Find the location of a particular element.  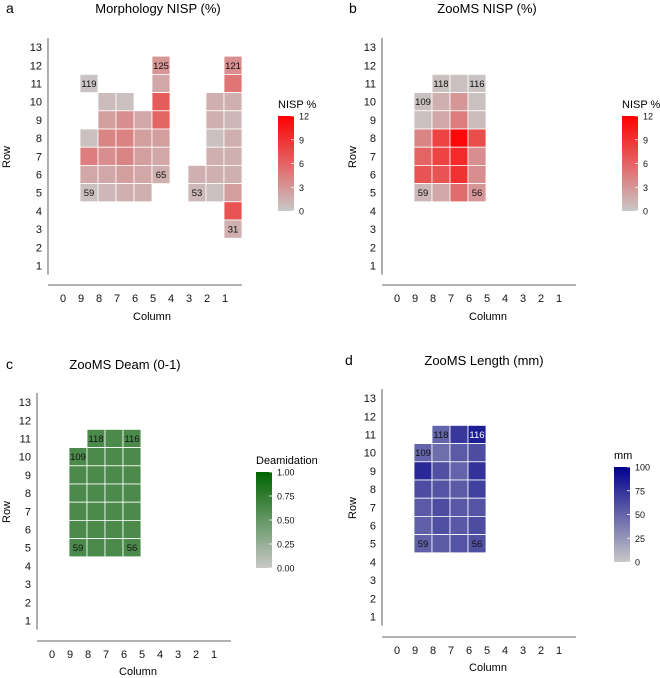

cell-count-label: 118 is located at coordinates (95, 439).